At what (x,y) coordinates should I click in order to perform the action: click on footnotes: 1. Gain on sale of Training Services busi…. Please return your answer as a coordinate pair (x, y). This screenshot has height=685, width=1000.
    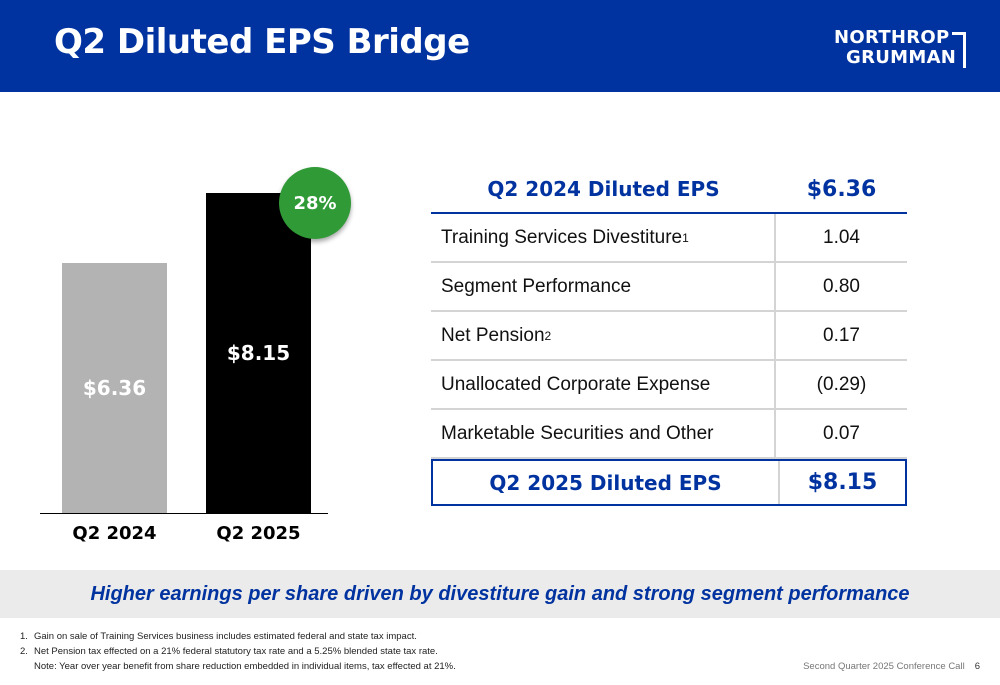
    Looking at the image, I should click on (400, 651).